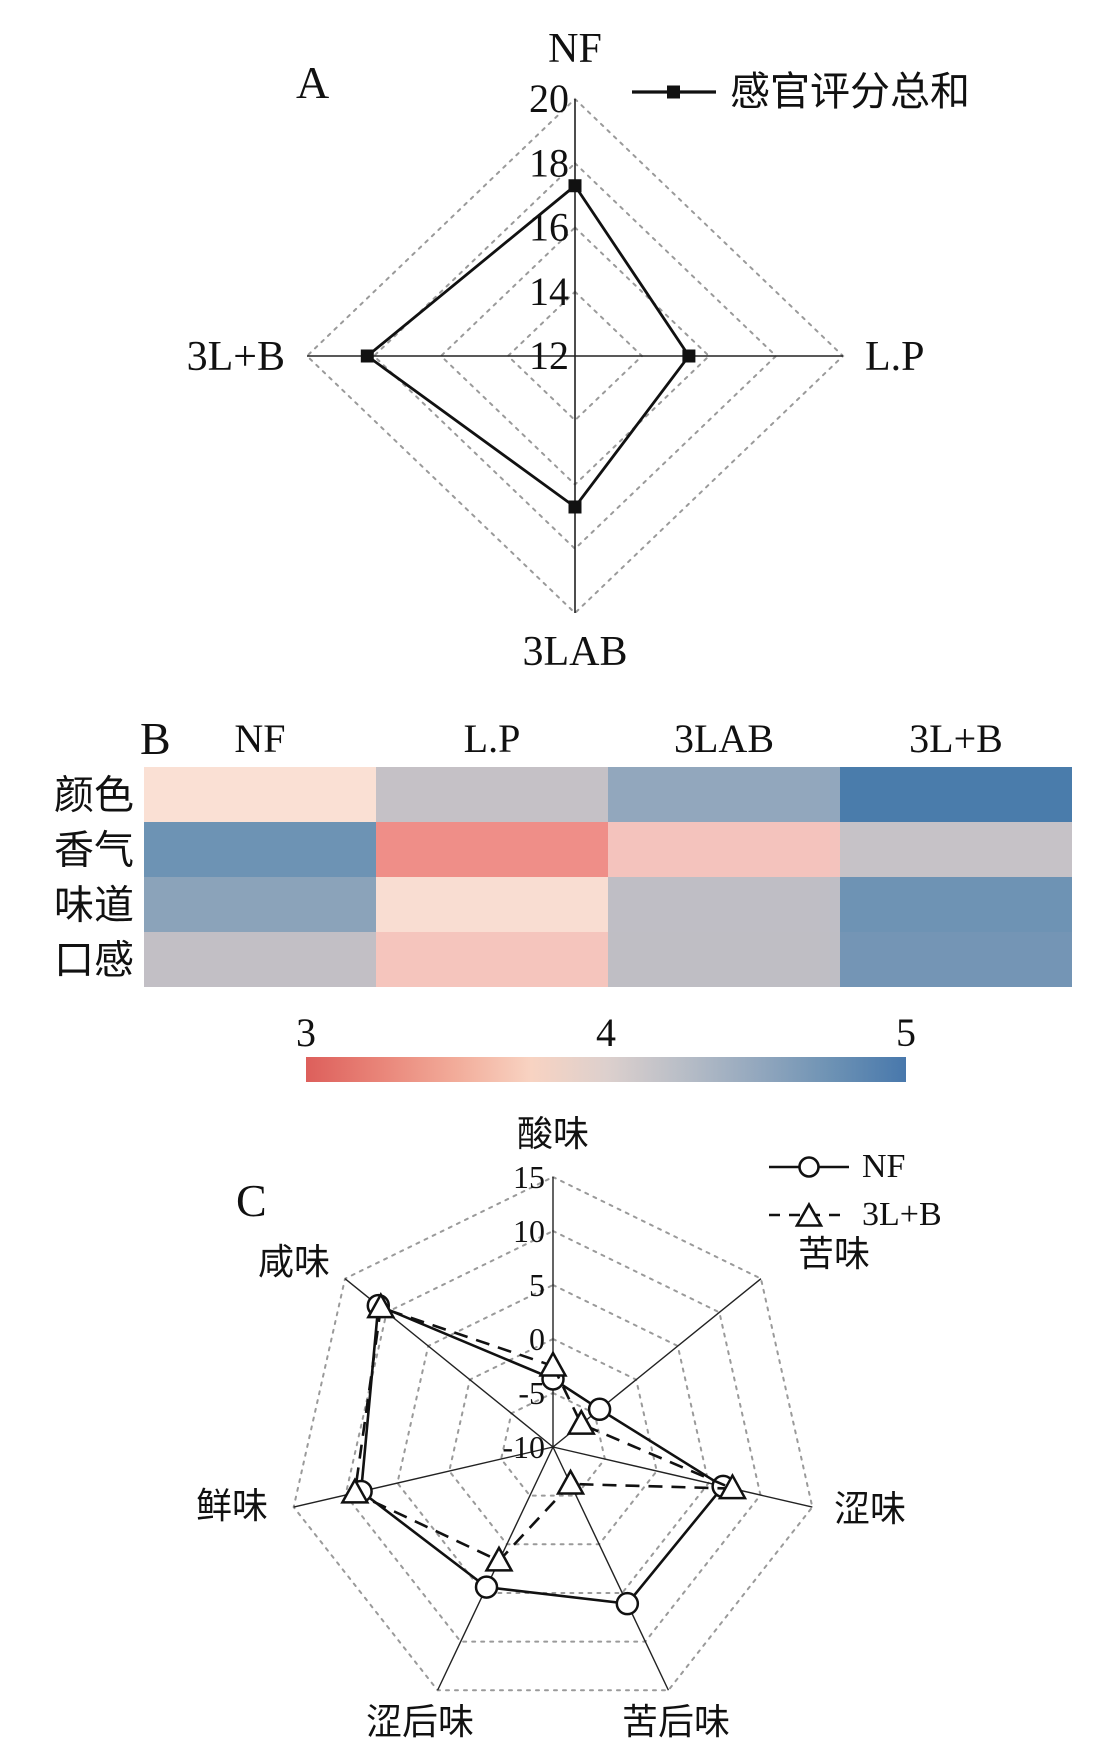 The width and height of the screenshot is (1102, 1746). I want to click on heatmap-row-label: 颜色, so click(94, 795).